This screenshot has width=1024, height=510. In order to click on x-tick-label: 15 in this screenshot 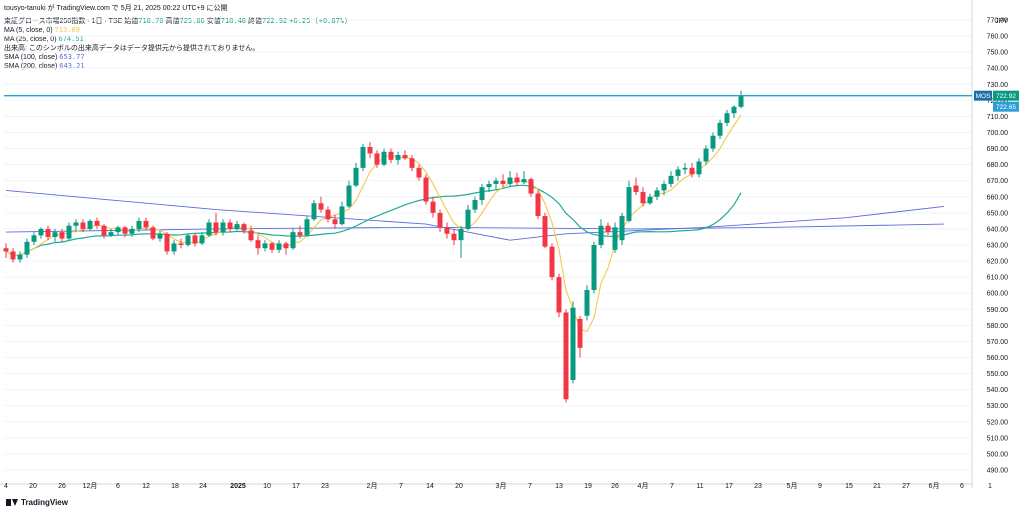, I will do `click(849, 486)`.